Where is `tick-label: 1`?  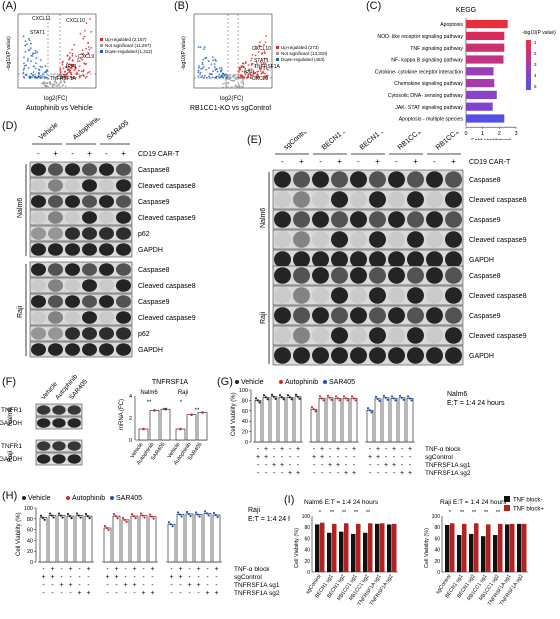 tick-label: 1 is located at coordinates (482, 134).